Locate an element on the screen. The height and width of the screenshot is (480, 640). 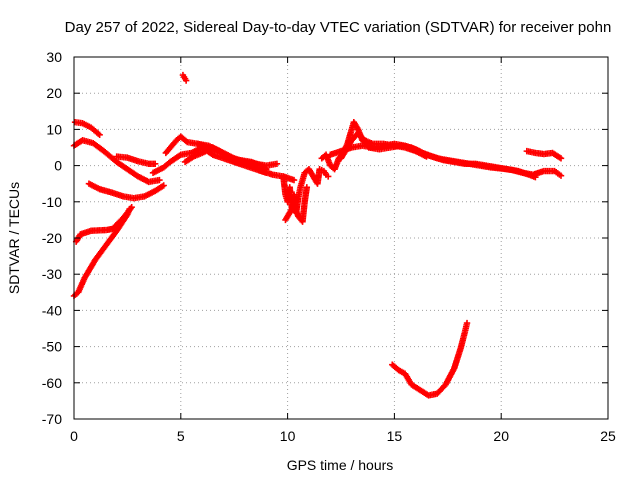
series-arc-d is located at coordinates (136, 160).